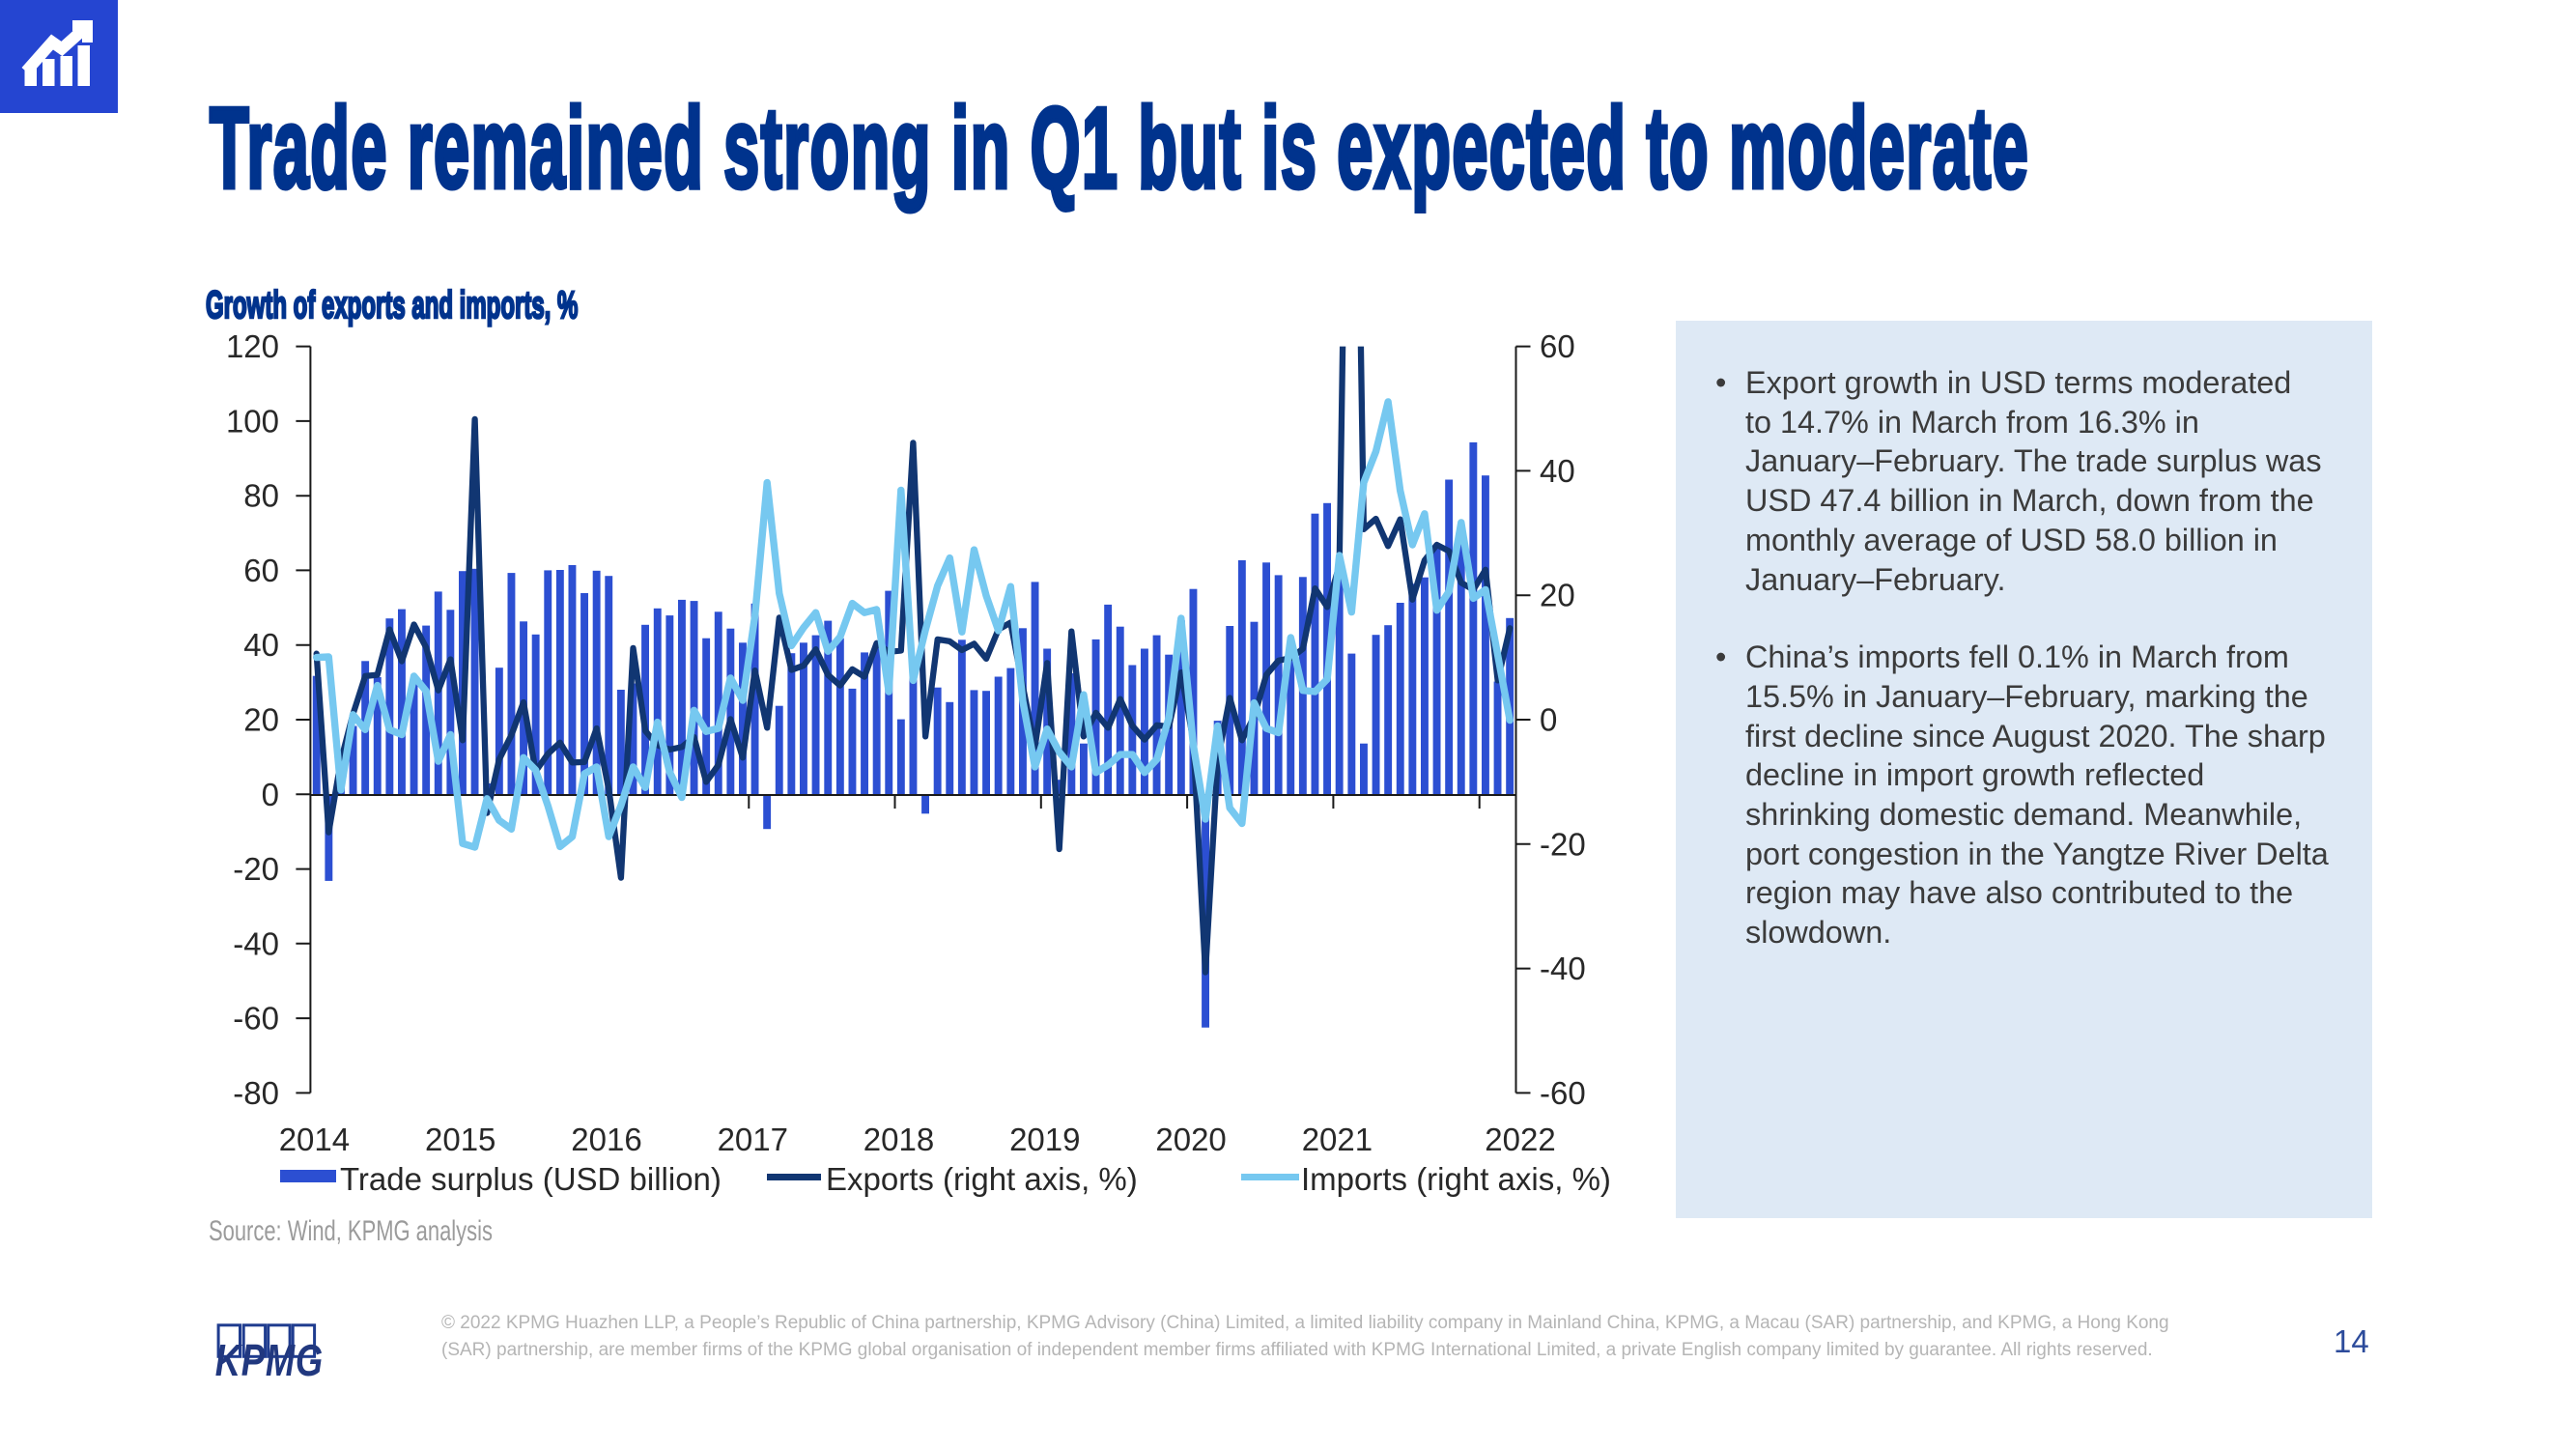  Describe the element at coordinates (269, 1358) in the screenshot. I see `svg-text: KPMG` at that location.